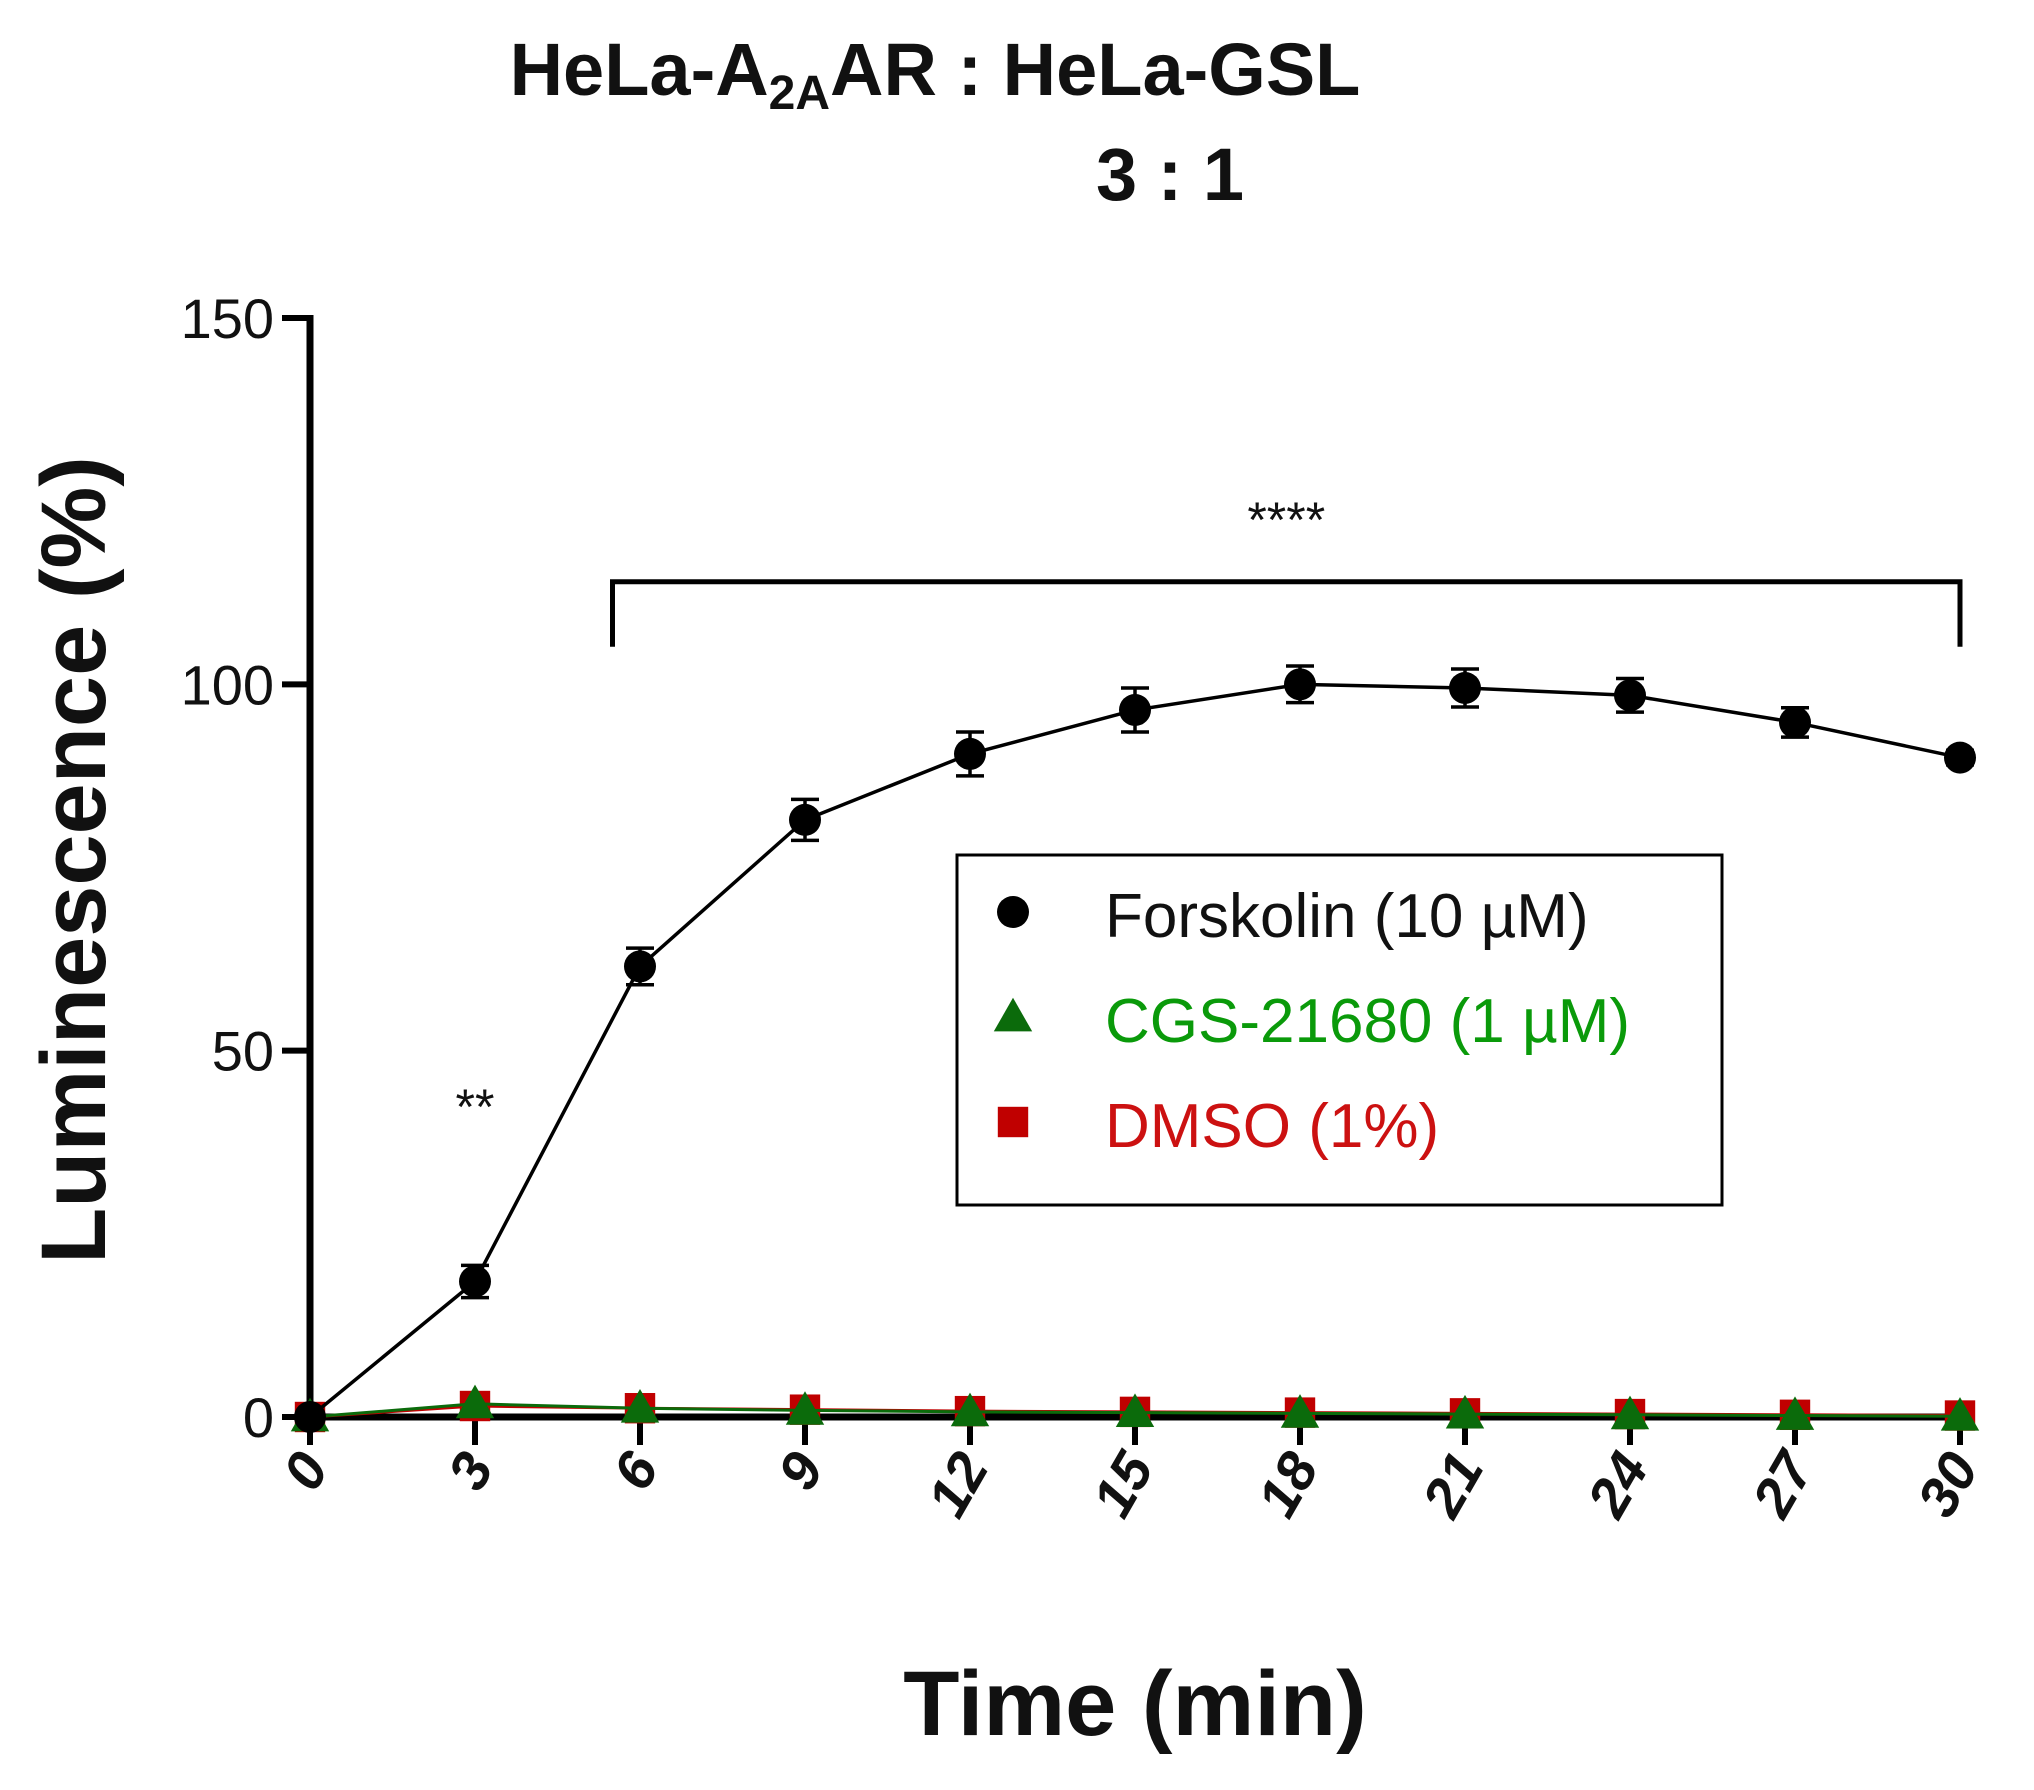  Describe the element at coordinates (958, 1484) in the screenshot. I see `x-tick-label: 12` at that location.